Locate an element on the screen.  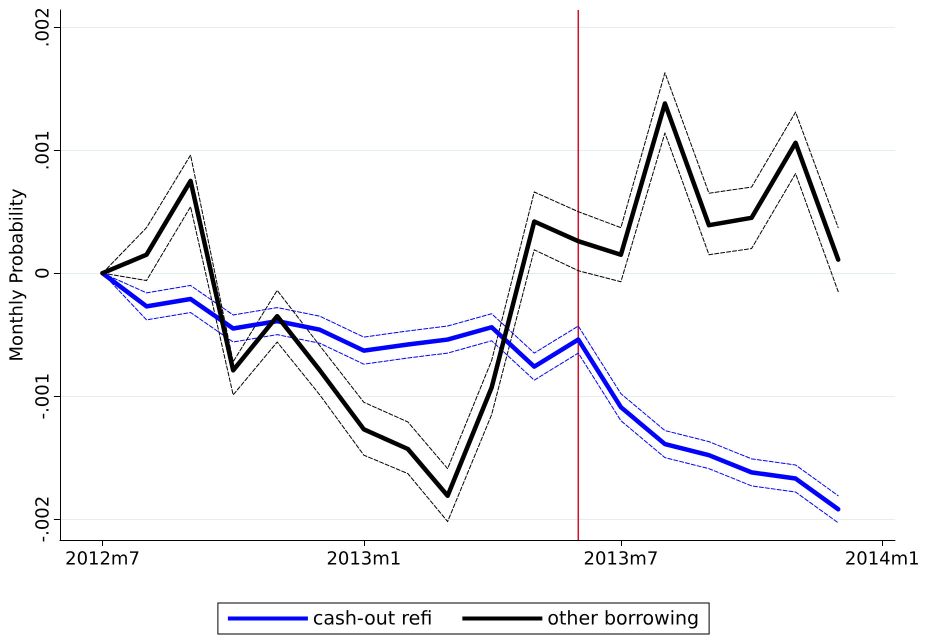
x-tick-label: 2014m1 is located at coordinates (882, 559).